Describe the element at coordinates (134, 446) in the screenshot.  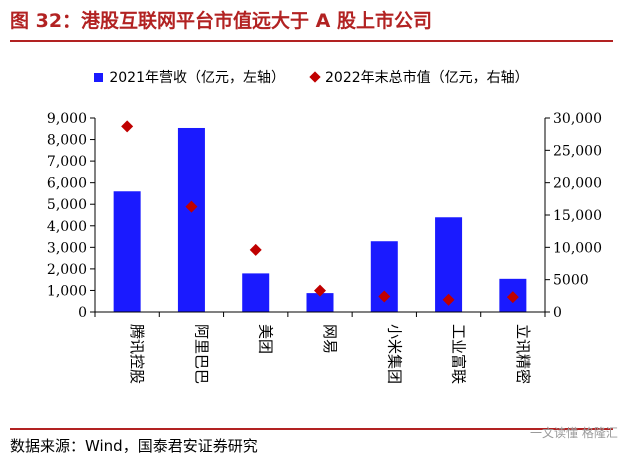
I see `source-note: 数据来源：Wind，国泰君安证券研究` at that location.